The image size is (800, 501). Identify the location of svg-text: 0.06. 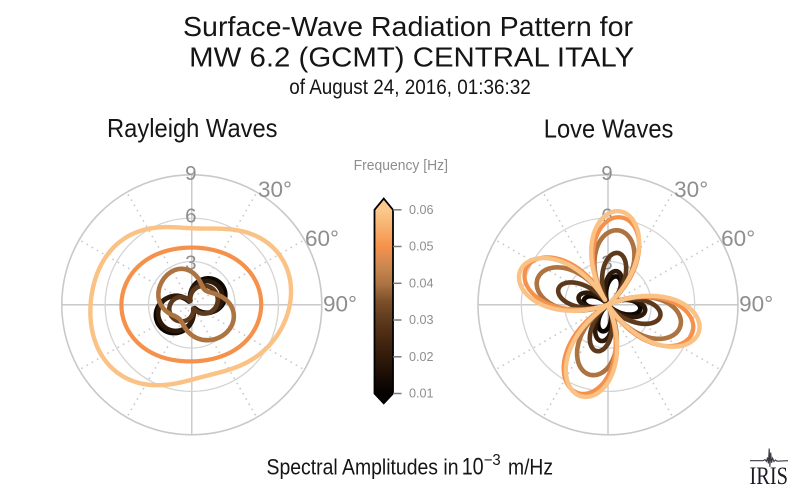
(421, 210).